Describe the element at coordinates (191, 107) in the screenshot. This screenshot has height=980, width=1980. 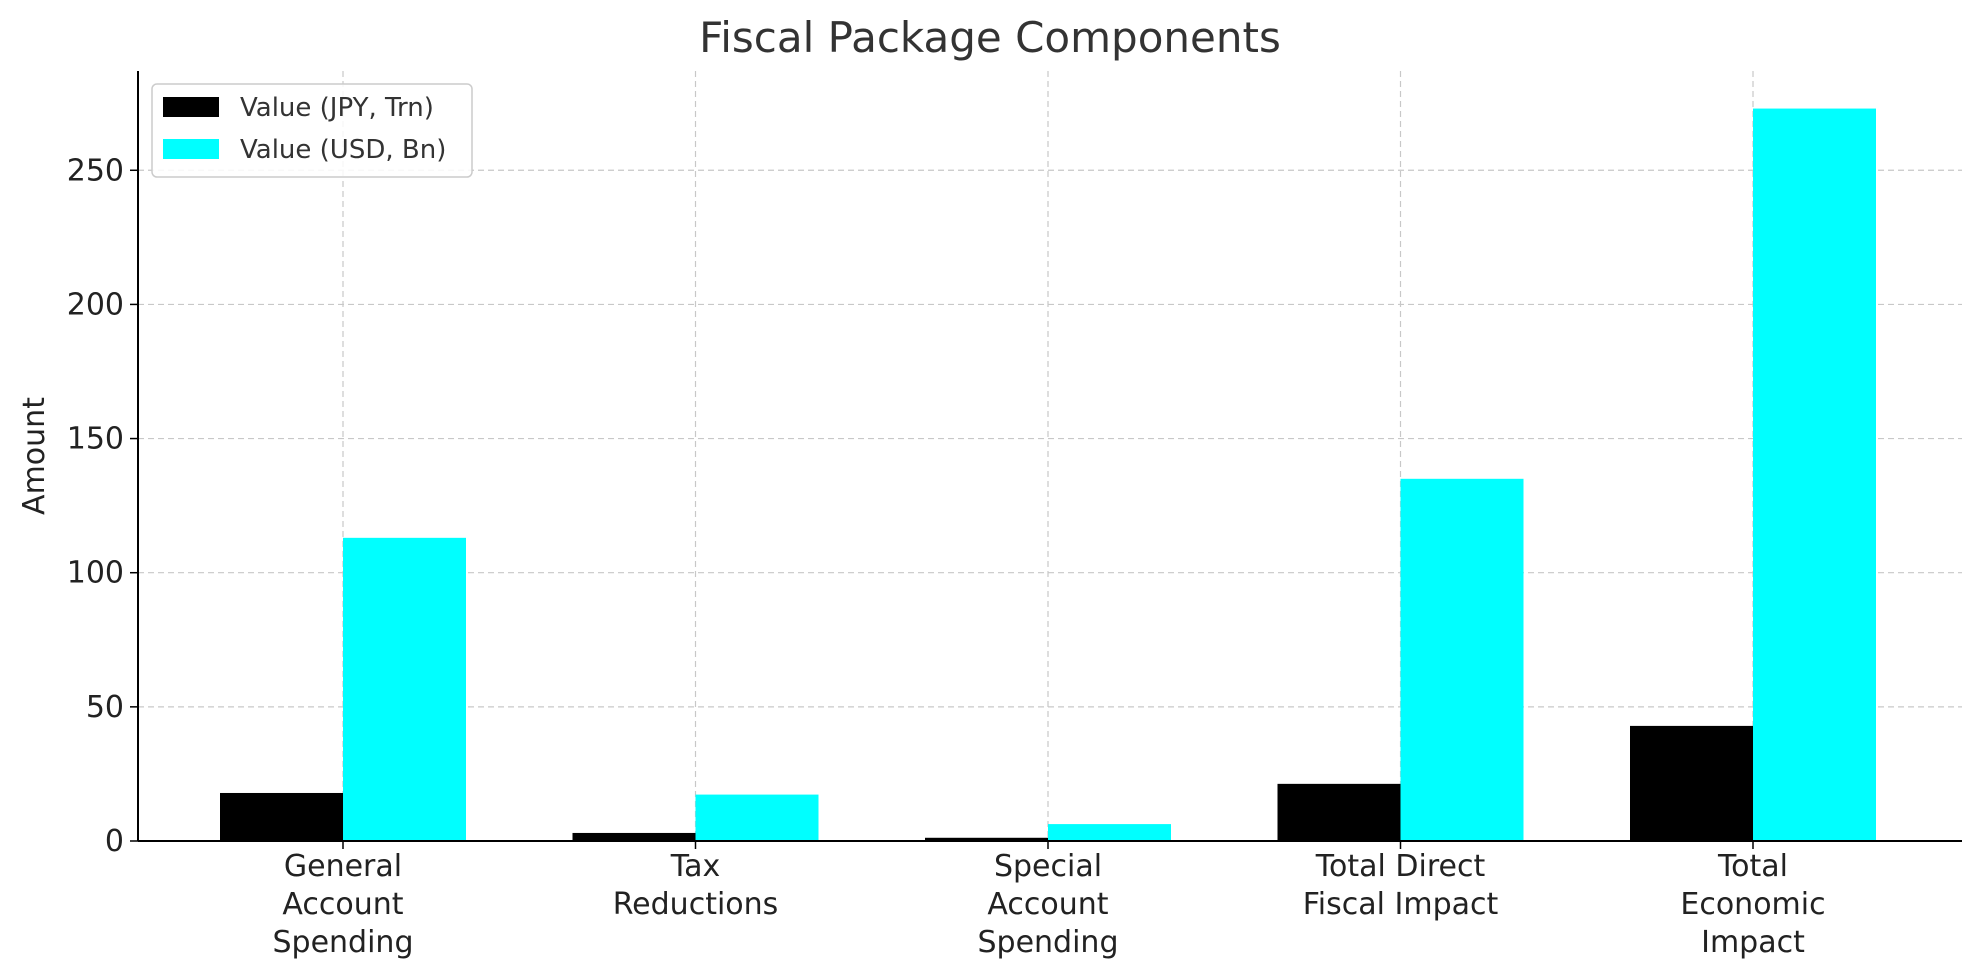
I see `legend-swatch-jpy` at that location.